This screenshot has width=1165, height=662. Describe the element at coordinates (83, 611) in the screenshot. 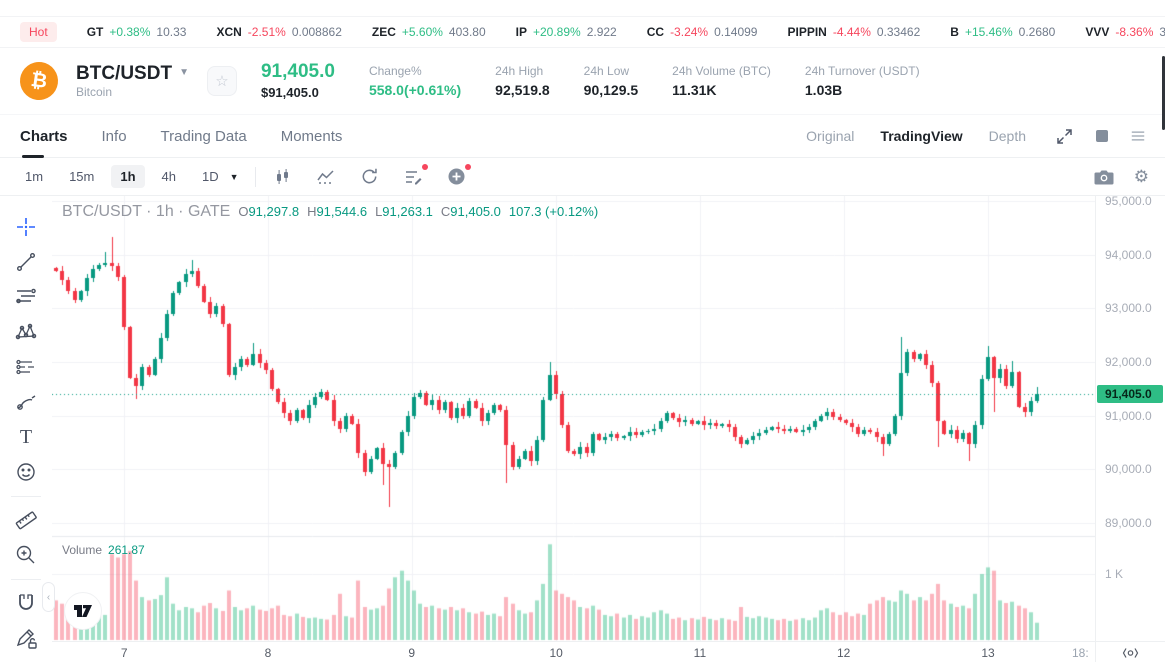

I see `tradingview-logo` at that location.